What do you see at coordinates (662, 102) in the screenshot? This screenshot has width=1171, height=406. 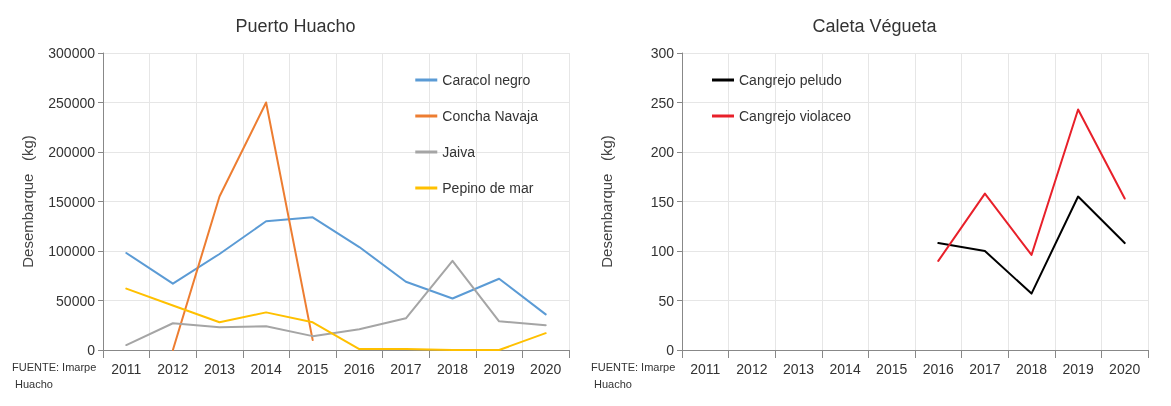 I see `y-tick-label: 250` at bounding box center [662, 102].